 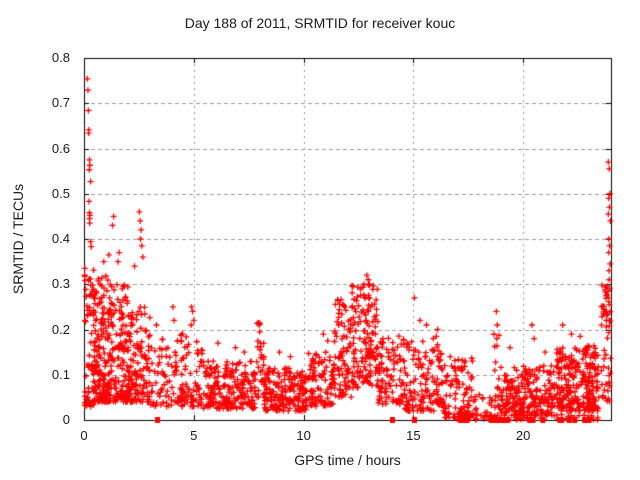 What do you see at coordinates (84, 435) in the screenshot?
I see `x-tick-label: 0` at bounding box center [84, 435].